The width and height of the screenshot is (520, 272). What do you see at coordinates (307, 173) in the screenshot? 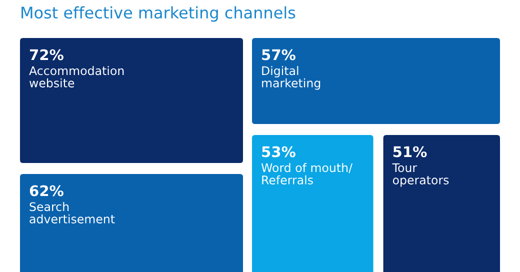
I see `category-label: Word of mouth/ Referrals` at bounding box center [307, 173].